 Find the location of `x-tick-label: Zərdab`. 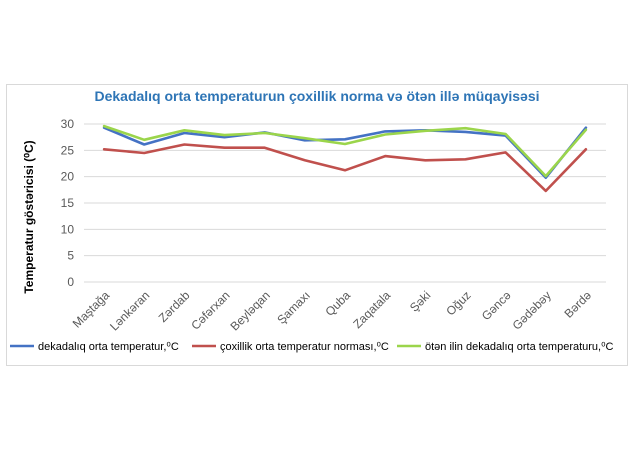

x-tick-label: Zərdab is located at coordinates (174, 306).